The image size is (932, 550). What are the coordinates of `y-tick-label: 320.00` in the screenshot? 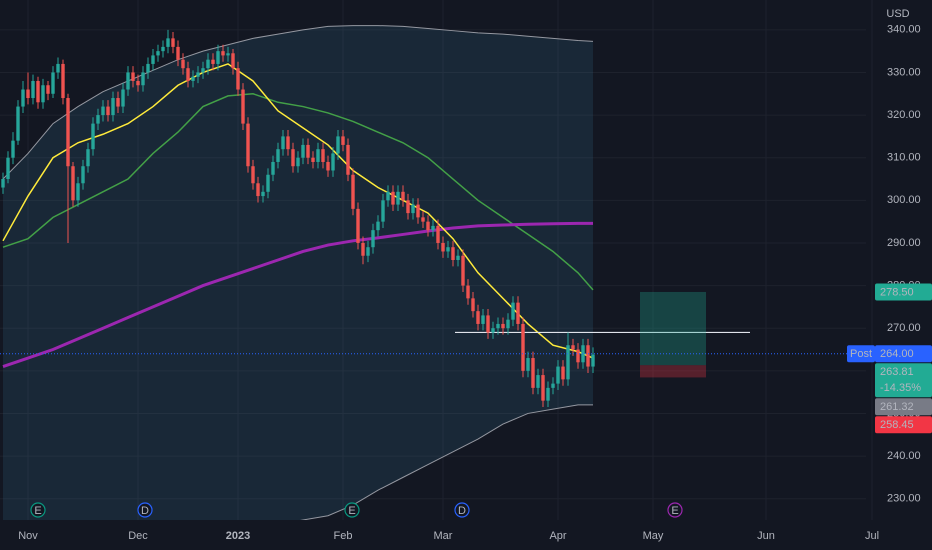 It's located at (904, 115).